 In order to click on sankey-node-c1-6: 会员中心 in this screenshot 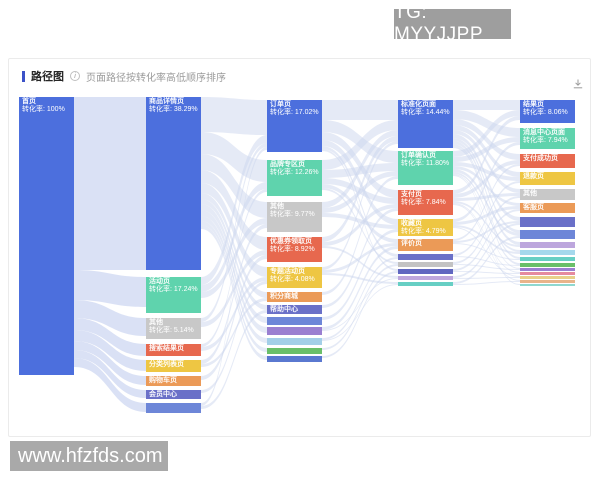, I will do `click(173, 394)`.